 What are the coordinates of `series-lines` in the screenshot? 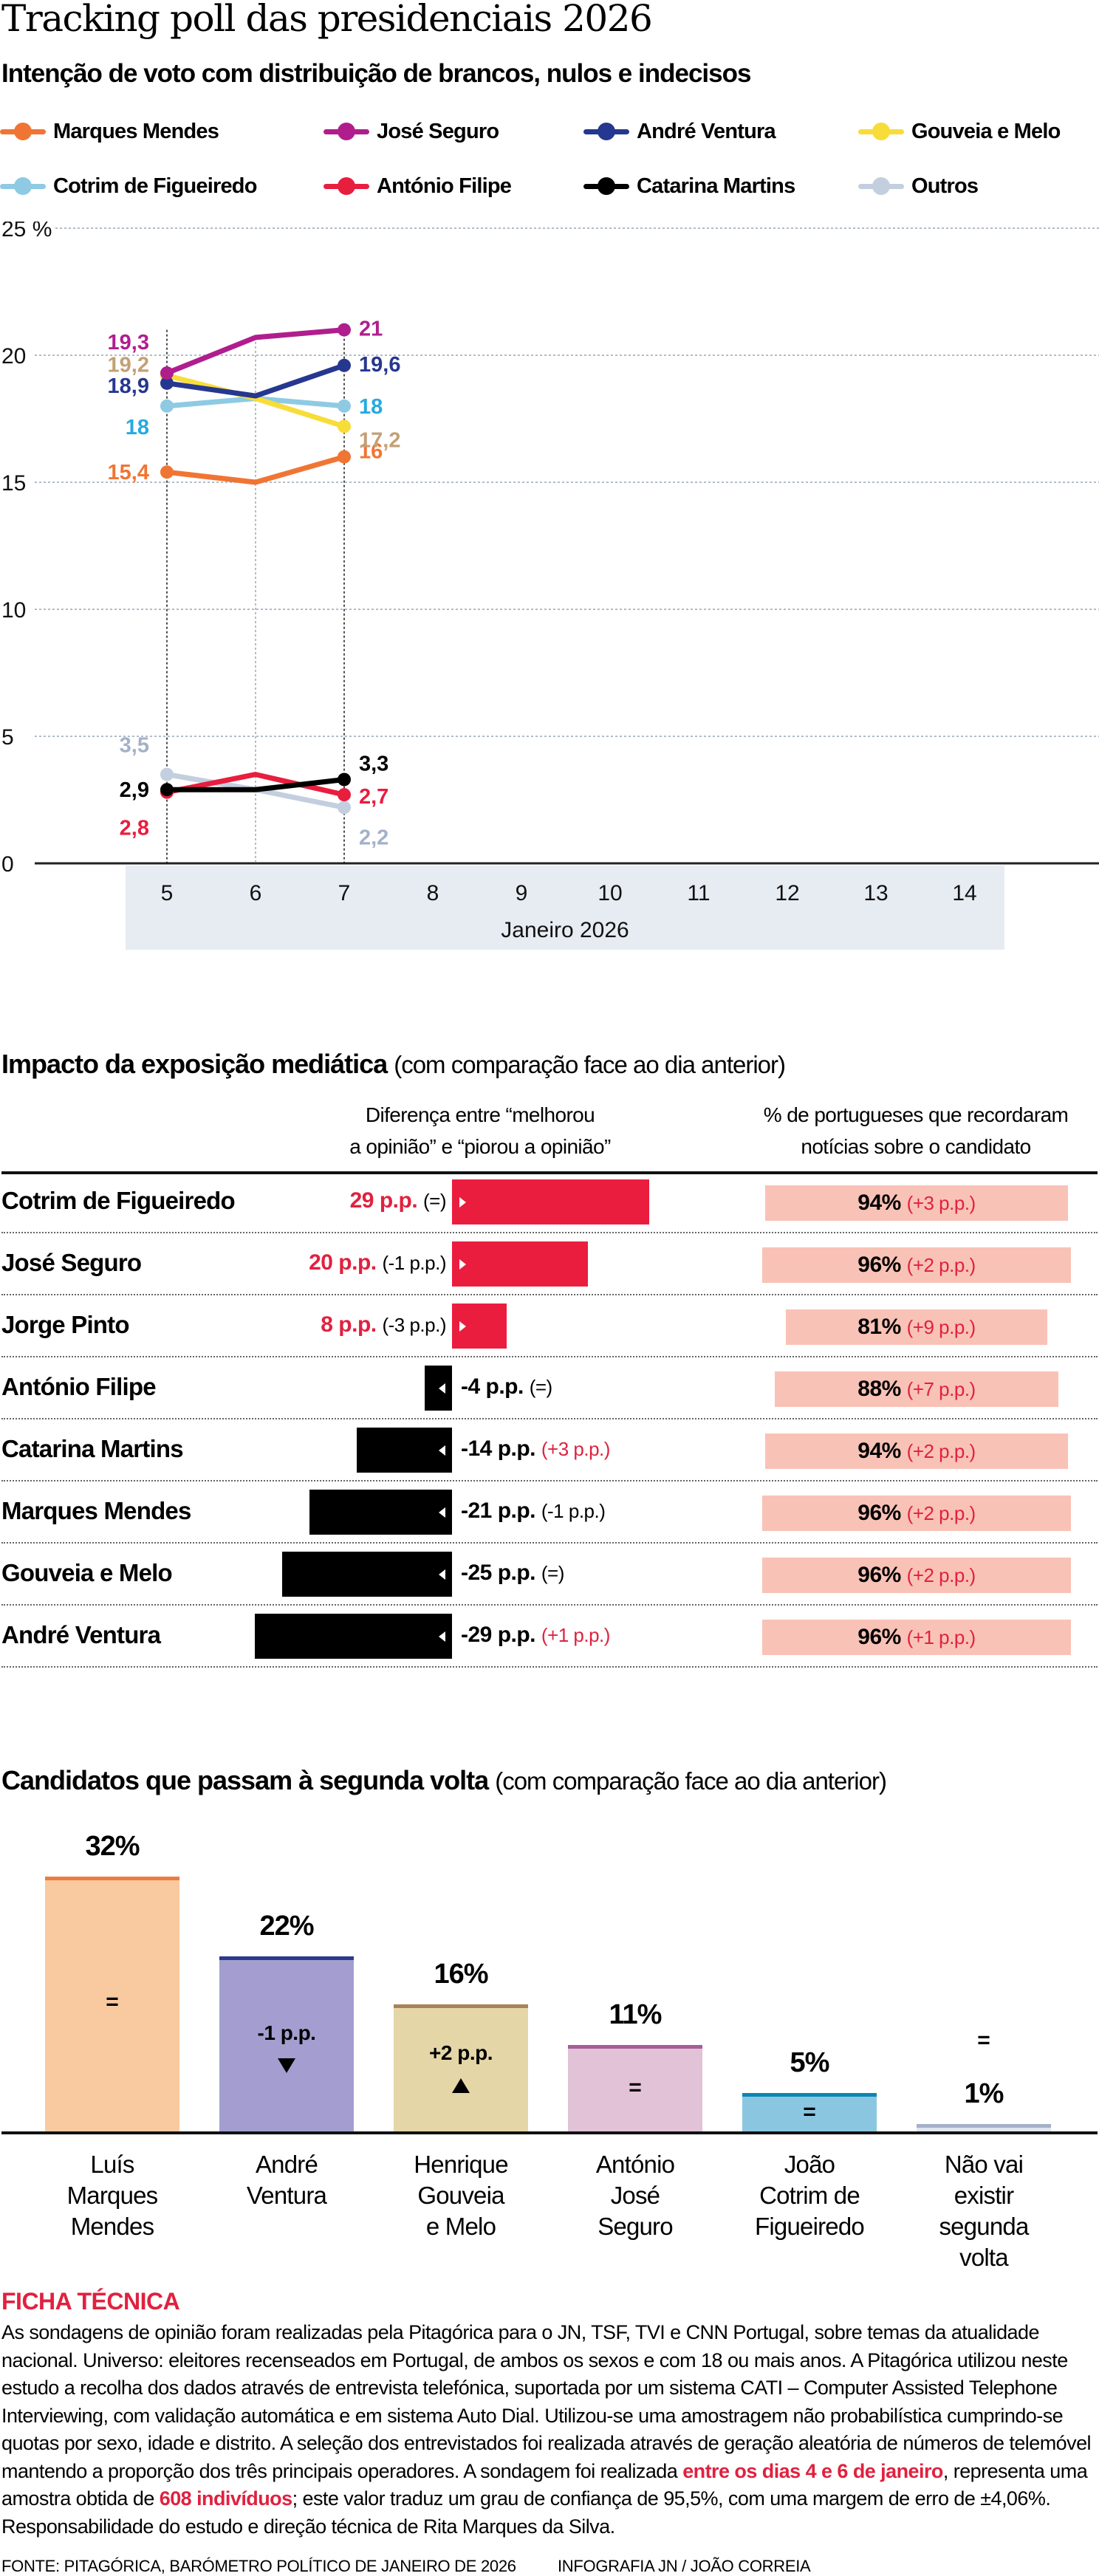 It's located at (255, 568).